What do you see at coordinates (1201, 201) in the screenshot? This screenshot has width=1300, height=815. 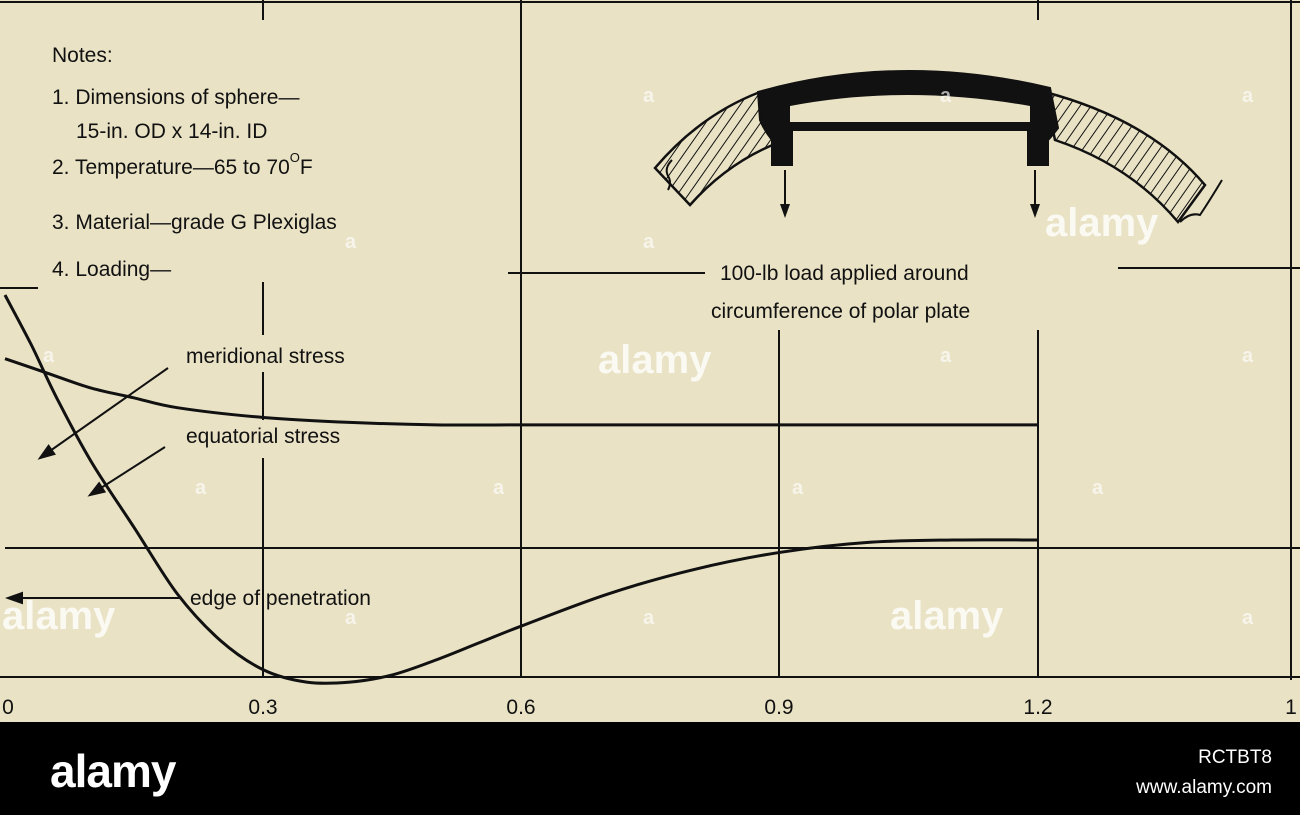 I see `shell-break-right` at bounding box center [1201, 201].